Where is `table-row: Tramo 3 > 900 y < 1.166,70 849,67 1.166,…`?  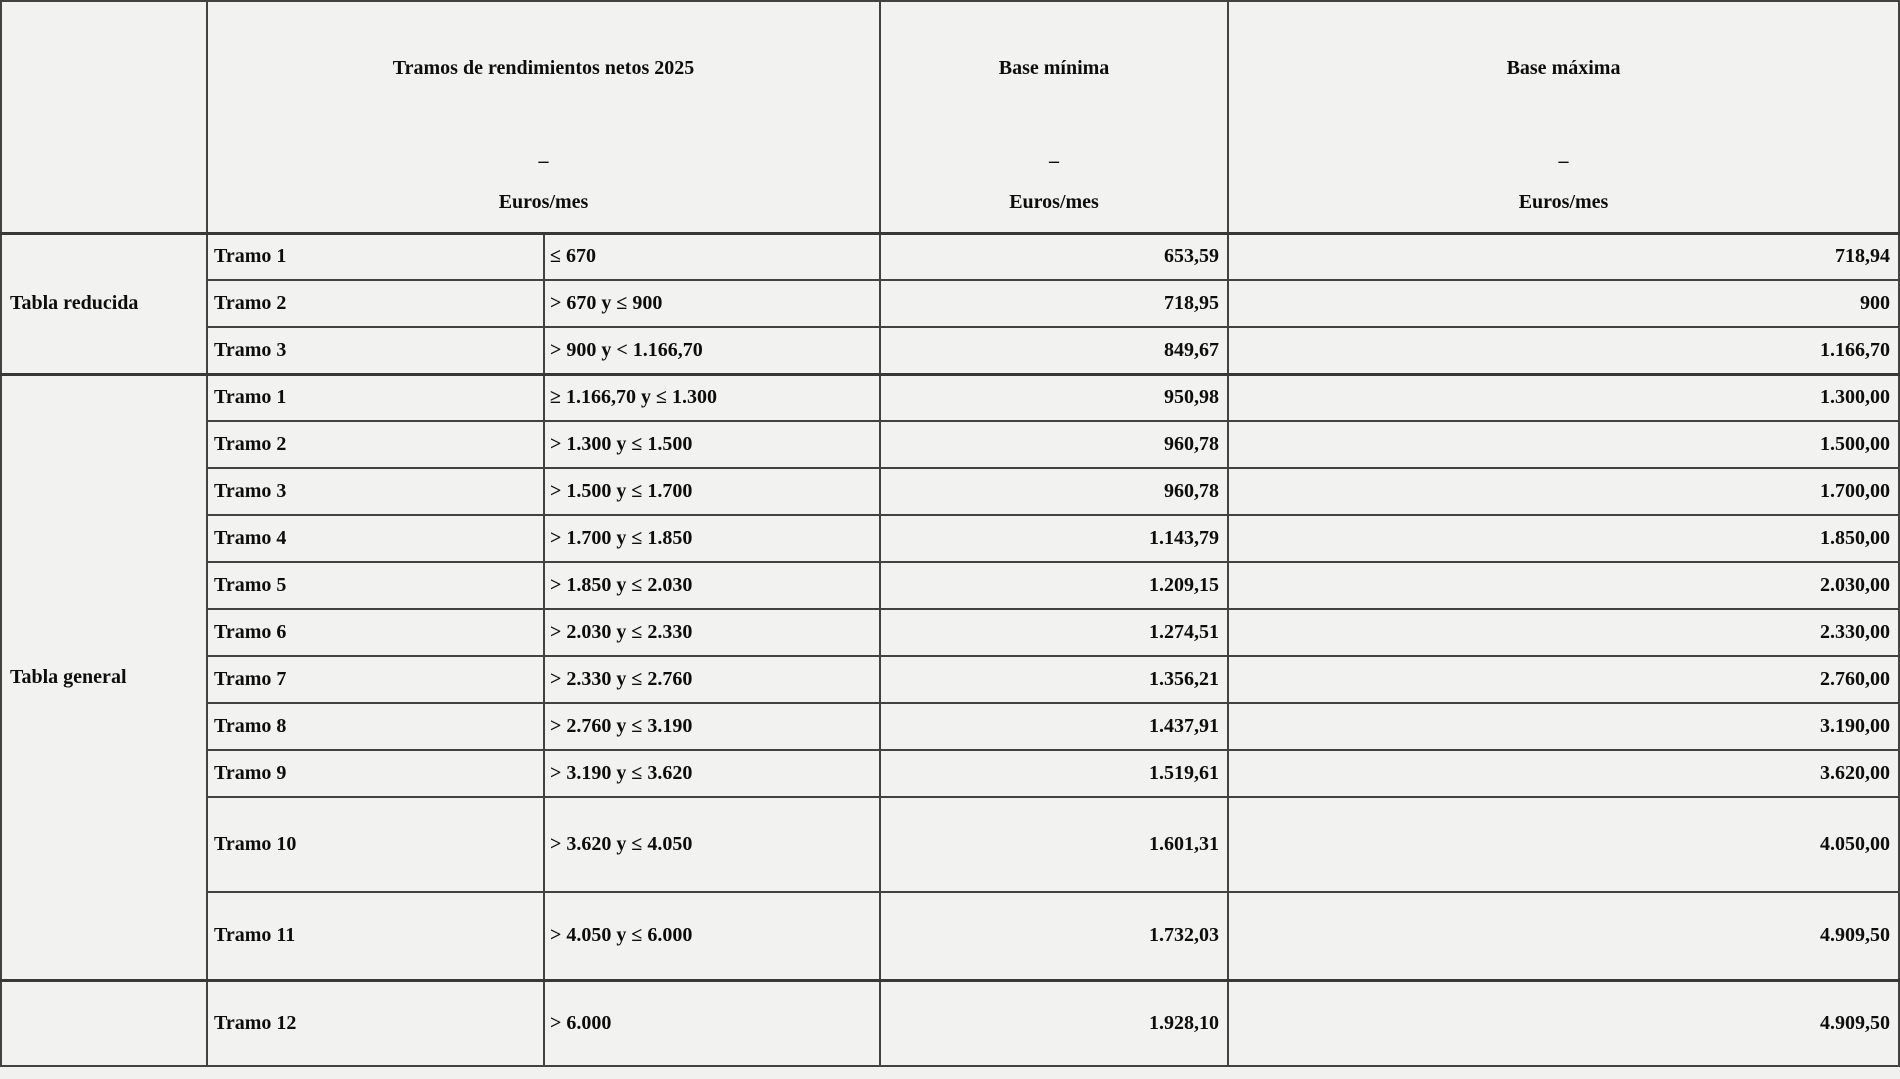 table-row: Tramo 3 > 900 y < 1.166,70 849,67 1.166,… is located at coordinates (950, 350).